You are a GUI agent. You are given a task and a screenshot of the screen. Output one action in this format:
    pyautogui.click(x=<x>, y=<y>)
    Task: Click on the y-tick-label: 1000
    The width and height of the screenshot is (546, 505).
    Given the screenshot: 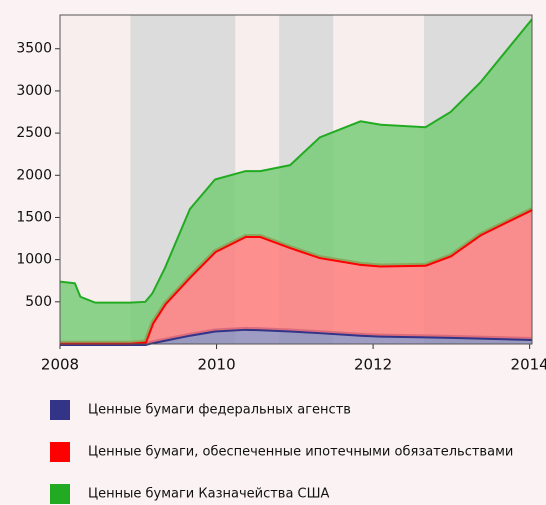 What is the action you would take?
    pyautogui.click(x=34, y=260)
    